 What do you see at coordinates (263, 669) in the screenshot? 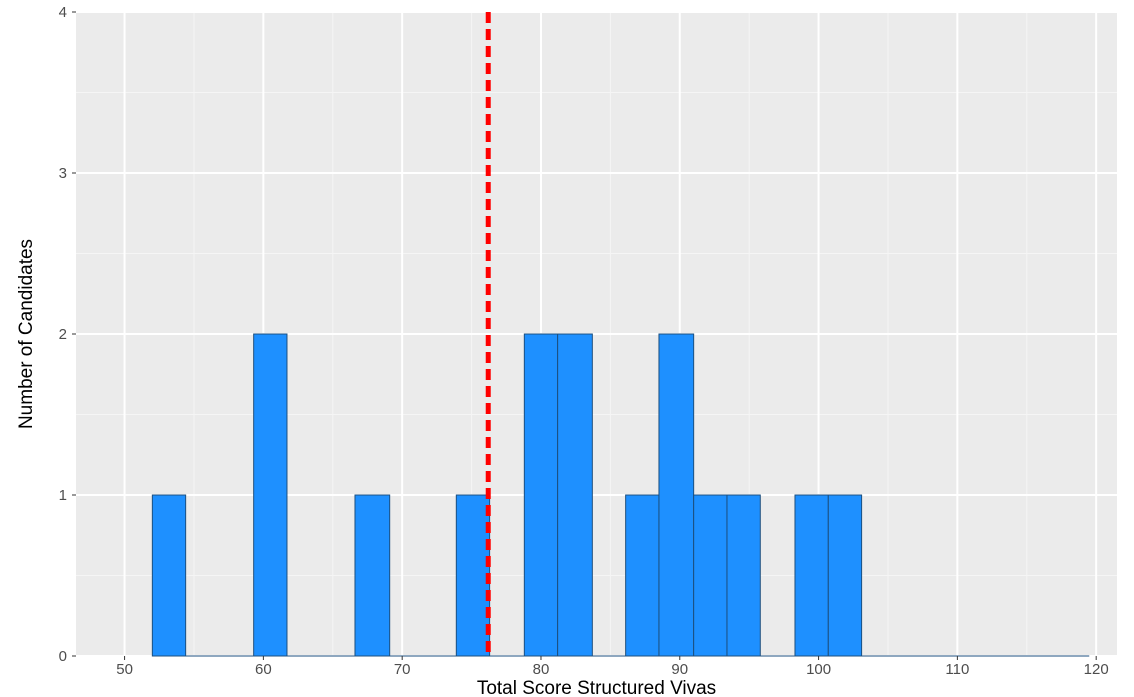
I see `x-tick-label: 60` at bounding box center [263, 669].